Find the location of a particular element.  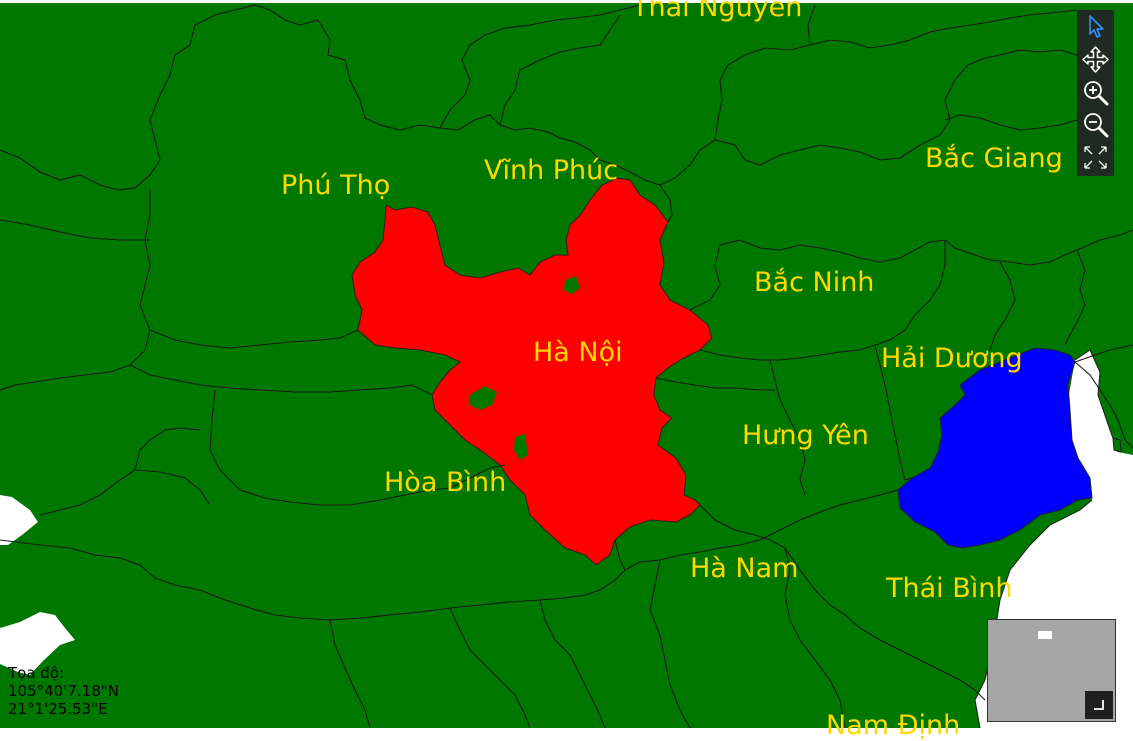

select-tool-button is located at coordinates (1095, 26).